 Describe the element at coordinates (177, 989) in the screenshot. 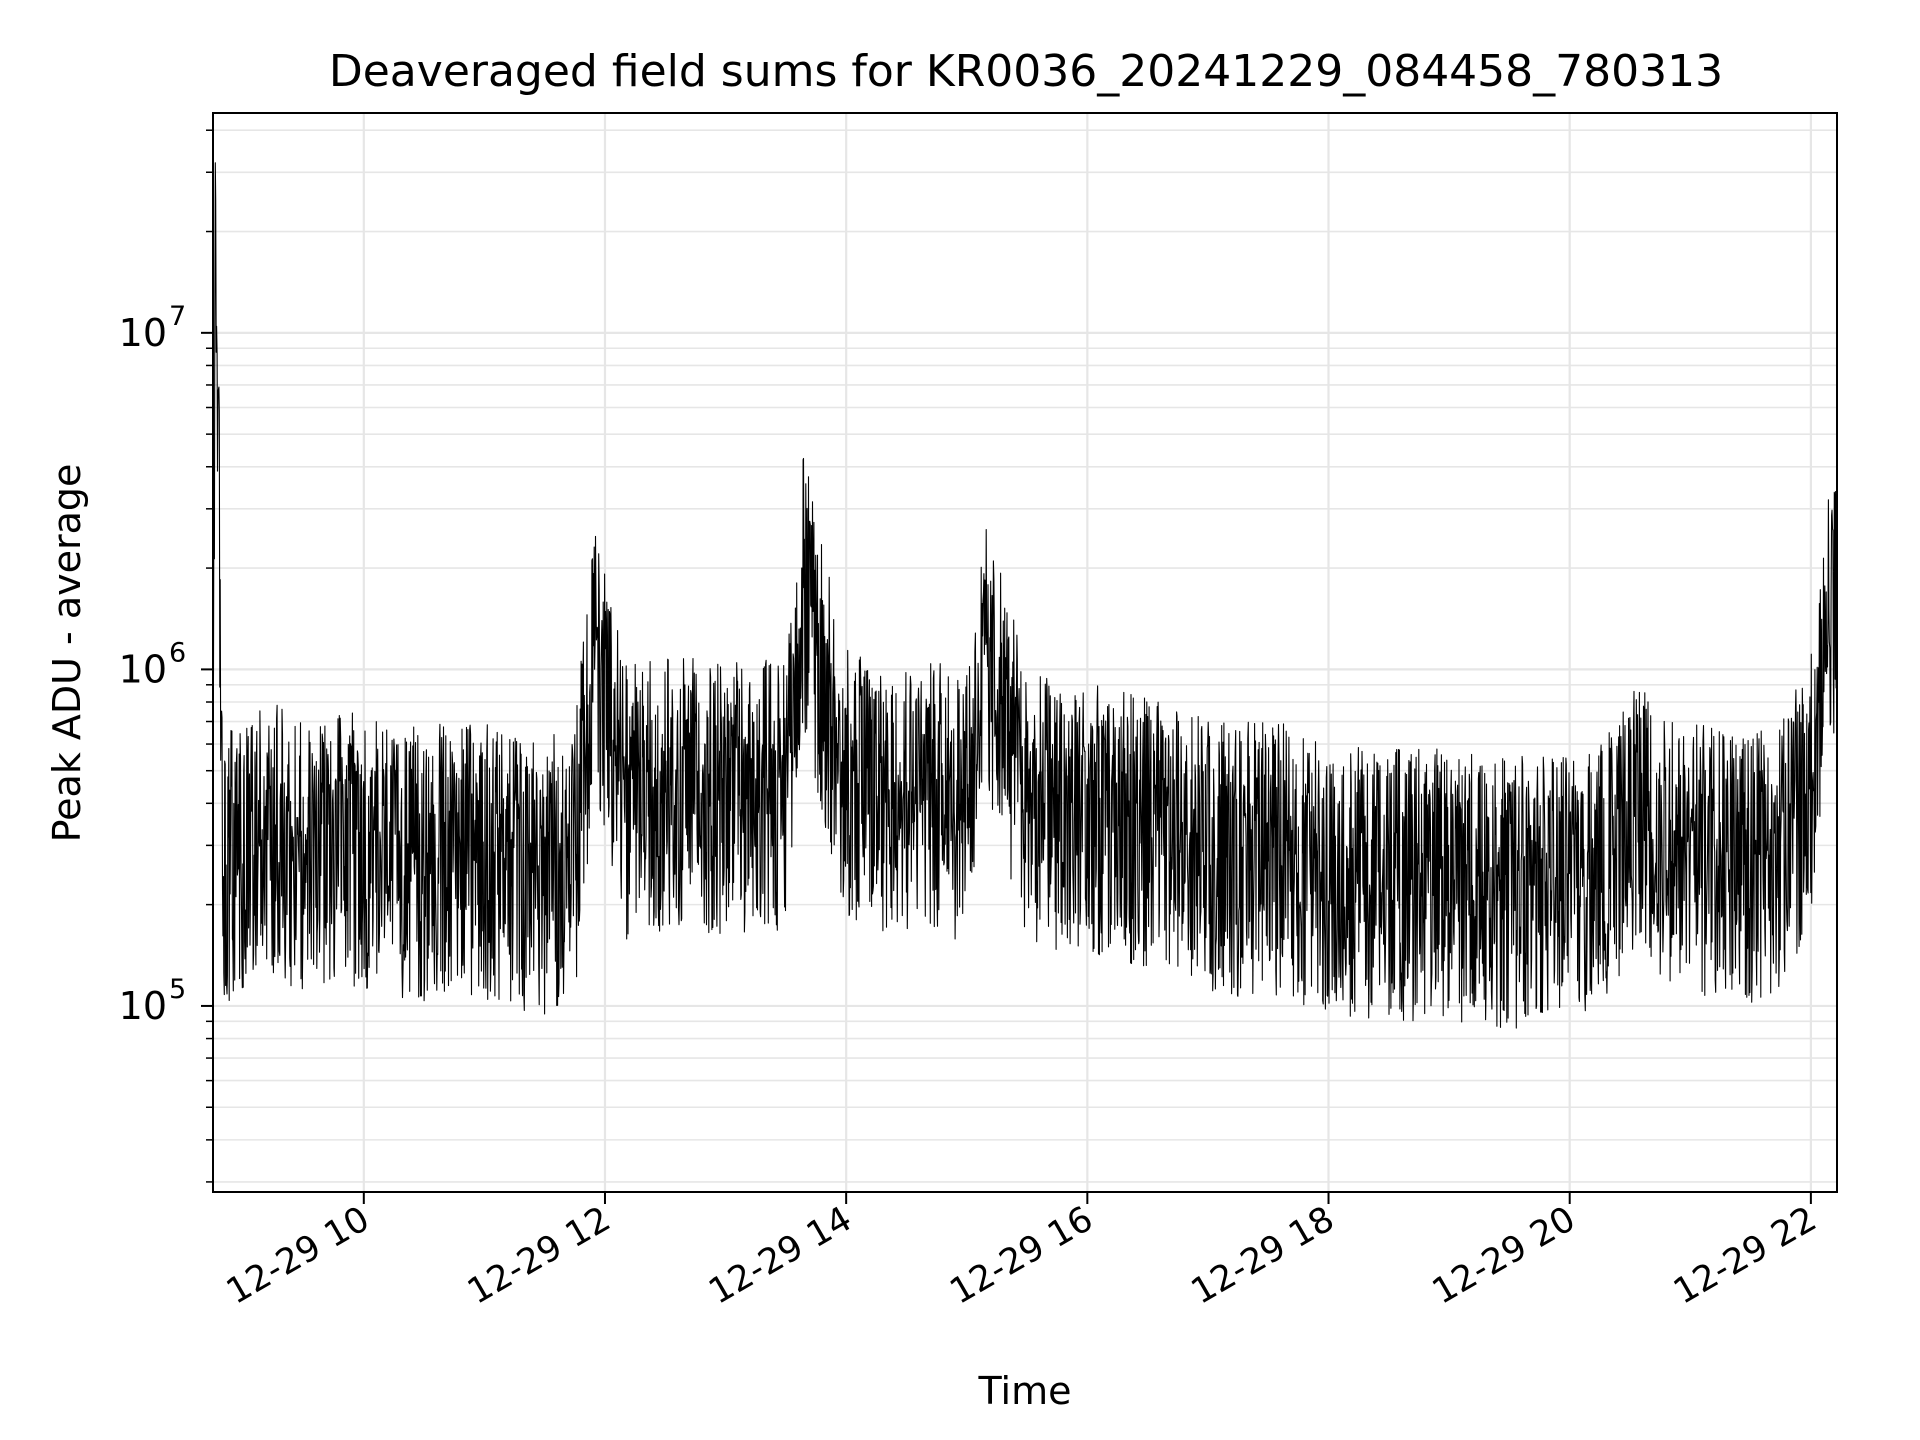

I see `y-tick-exponent: 5` at that location.